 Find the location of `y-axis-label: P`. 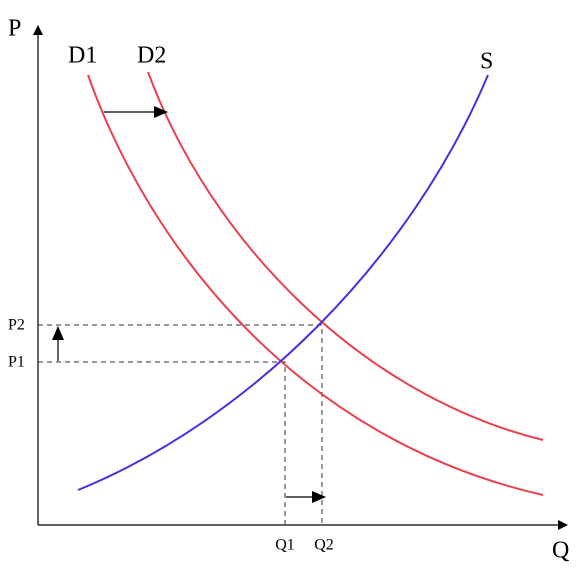

y-axis-label: P is located at coordinates (14, 29).